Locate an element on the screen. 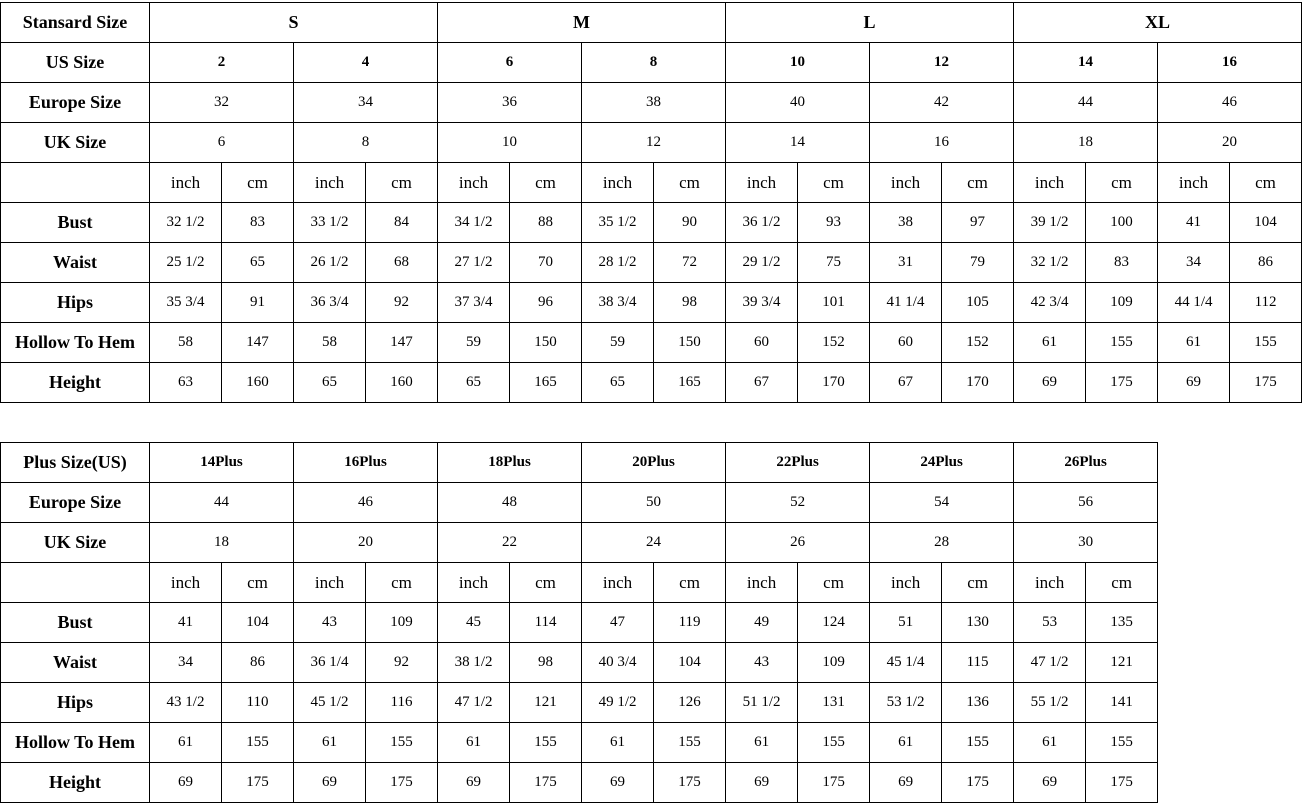 This screenshot has width=1302, height=803. measure-cell: 32 1/2 is located at coordinates (1050, 262).